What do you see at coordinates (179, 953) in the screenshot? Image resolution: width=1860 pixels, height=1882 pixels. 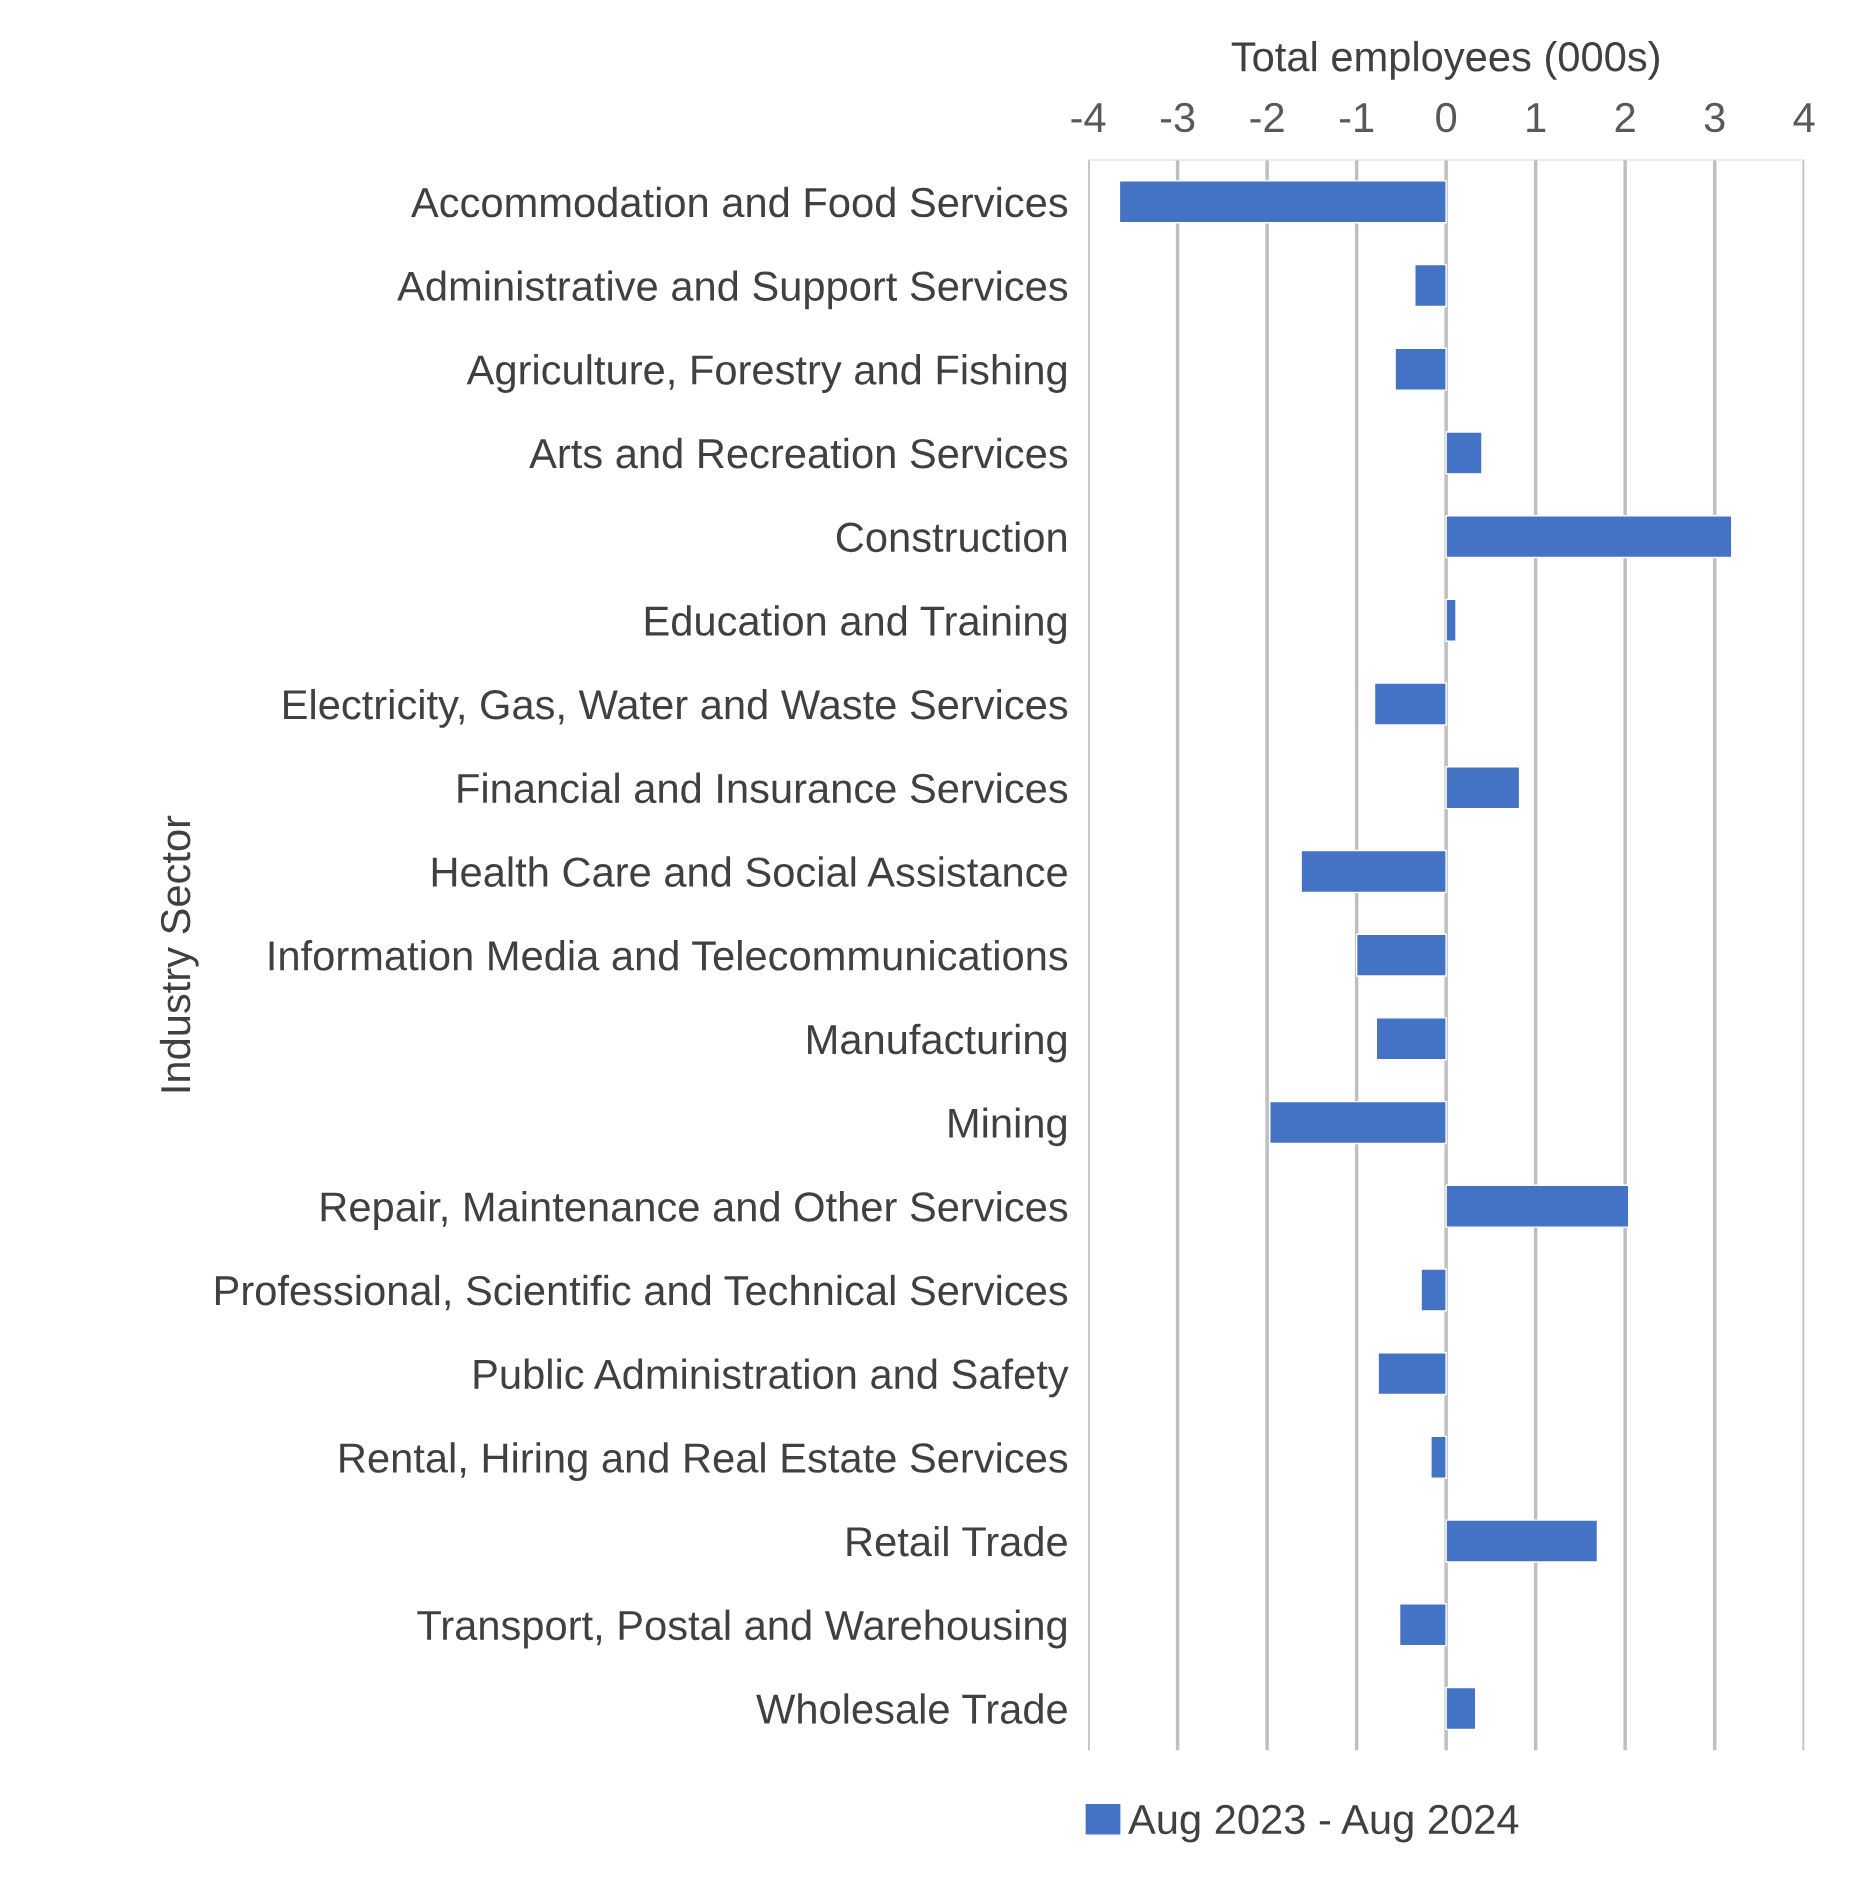 I see `y-axis-title: Industry Sector` at bounding box center [179, 953].